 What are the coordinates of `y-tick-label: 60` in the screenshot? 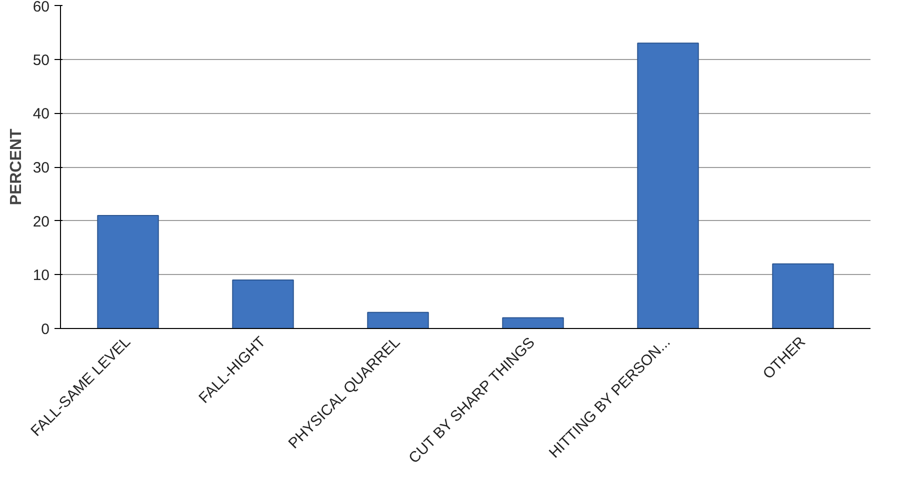 It's located at (41, 8).